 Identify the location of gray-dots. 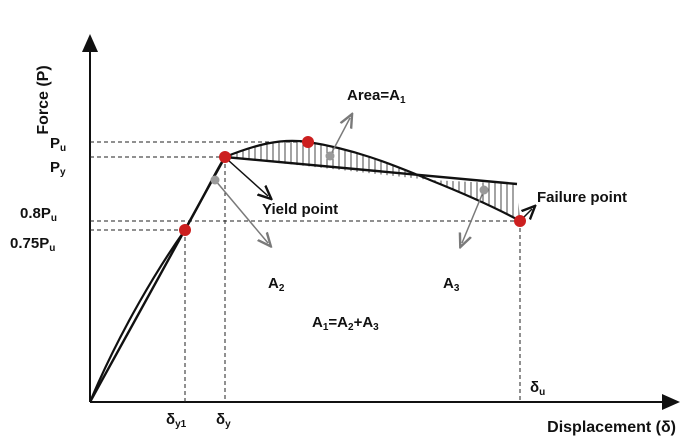
(349, 173).